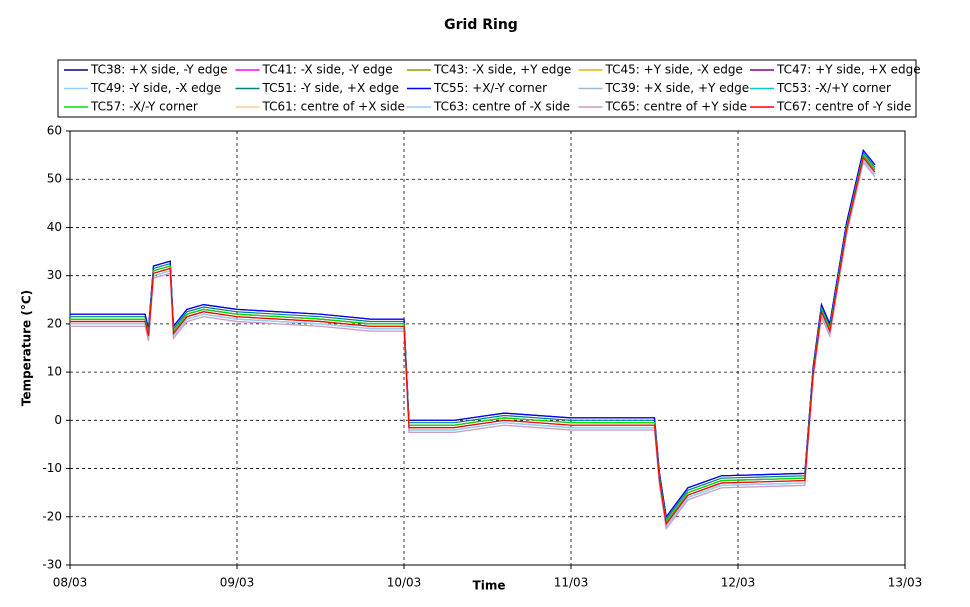 The image size is (970, 607). What do you see at coordinates (331, 88) in the screenshot?
I see `legend-label: TC51: -Y side, +X edge` at bounding box center [331, 88].